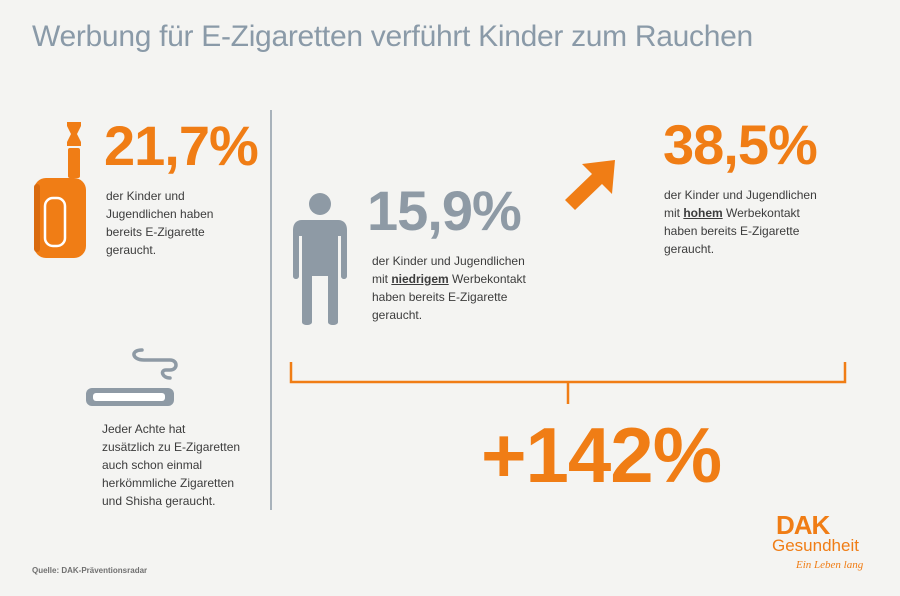  Describe the element at coordinates (171, 447) in the screenshot. I see `text-line: zusätzlich zu E-Zigaretten` at that location.